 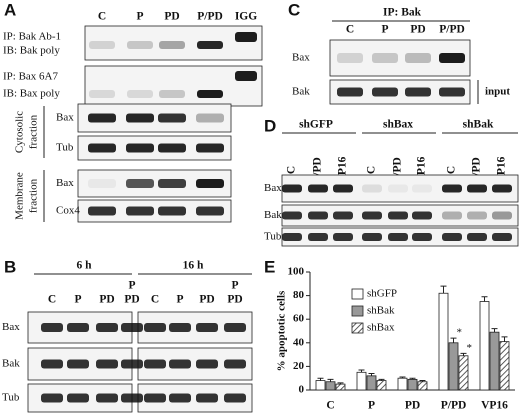 What do you see at coordinates (84, 266) in the screenshot?
I see `group-label: 6 h` at bounding box center [84, 266].